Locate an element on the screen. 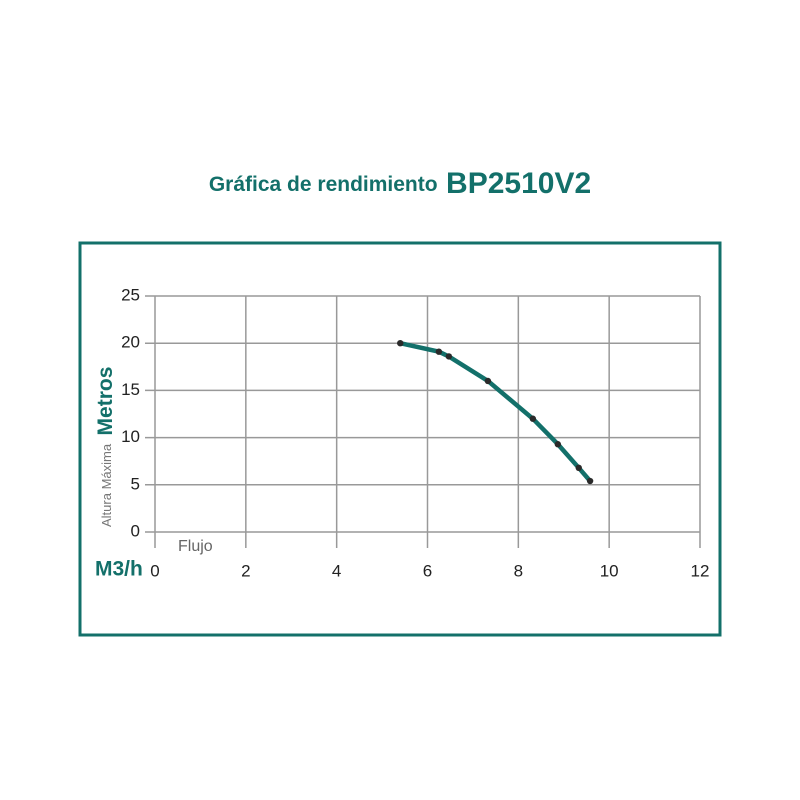  y-tick-label: 5 is located at coordinates (135, 483).